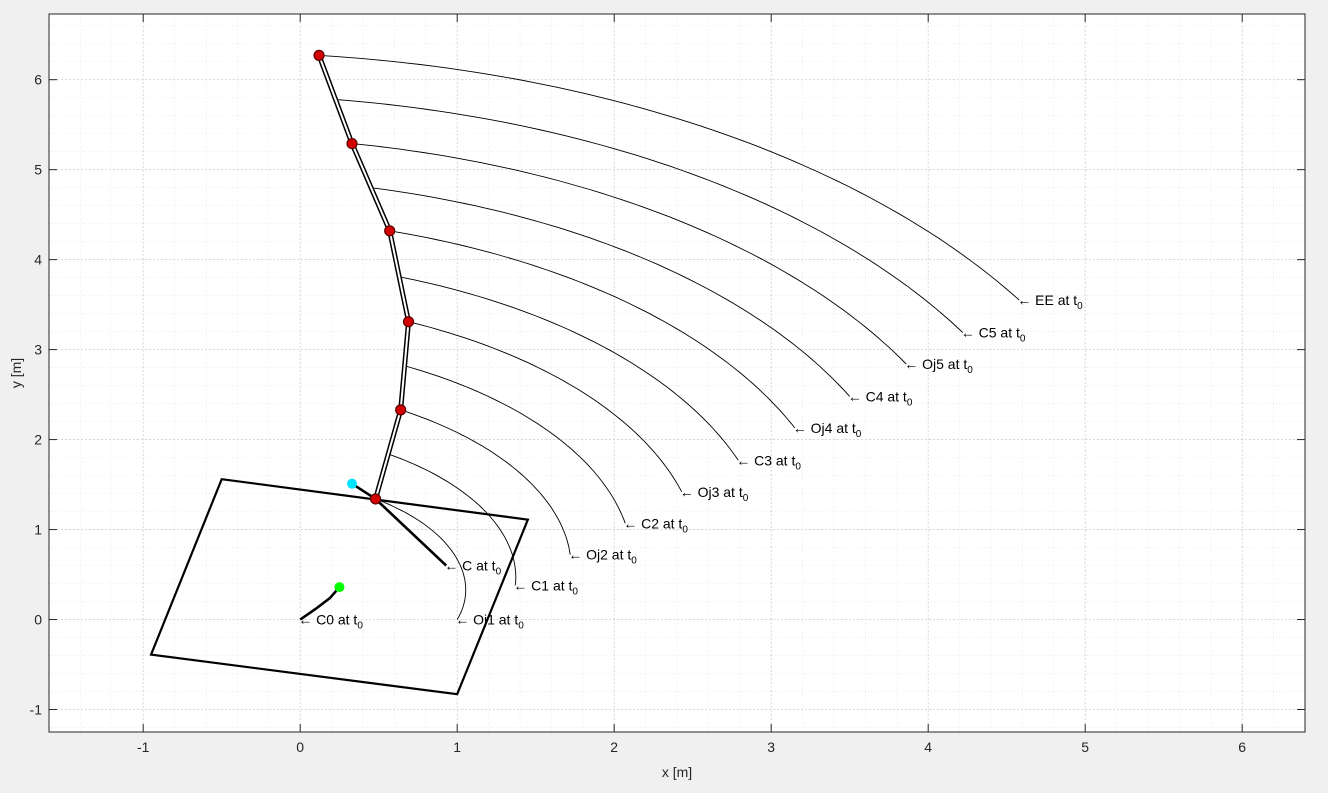 Image resolution: width=1328 pixels, height=793 pixels. What do you see at coordinates (300, 747) in the screenshot?
I see `x-tick-label: 0` at bounding box center [300, 747].